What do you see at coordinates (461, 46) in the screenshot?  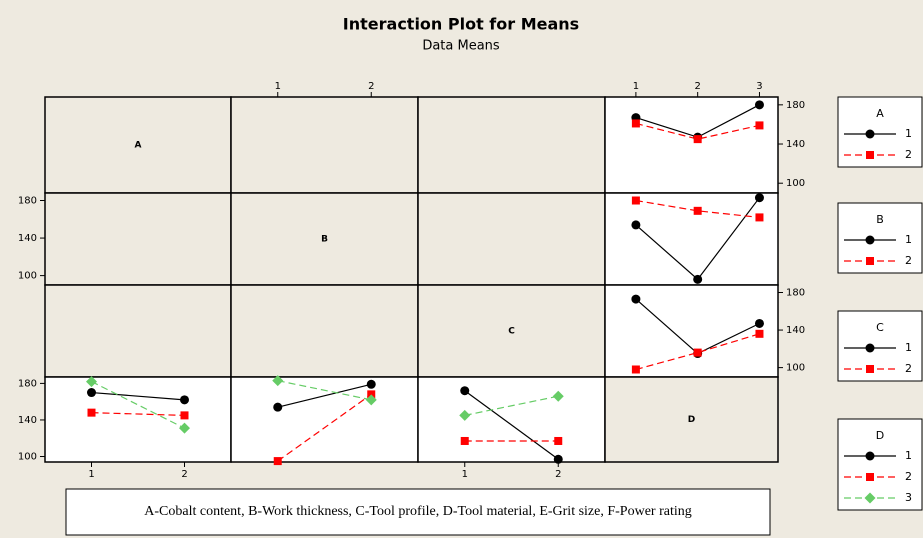 I see `chart-subtitle: Data Means` at bounding box center [461, 46].